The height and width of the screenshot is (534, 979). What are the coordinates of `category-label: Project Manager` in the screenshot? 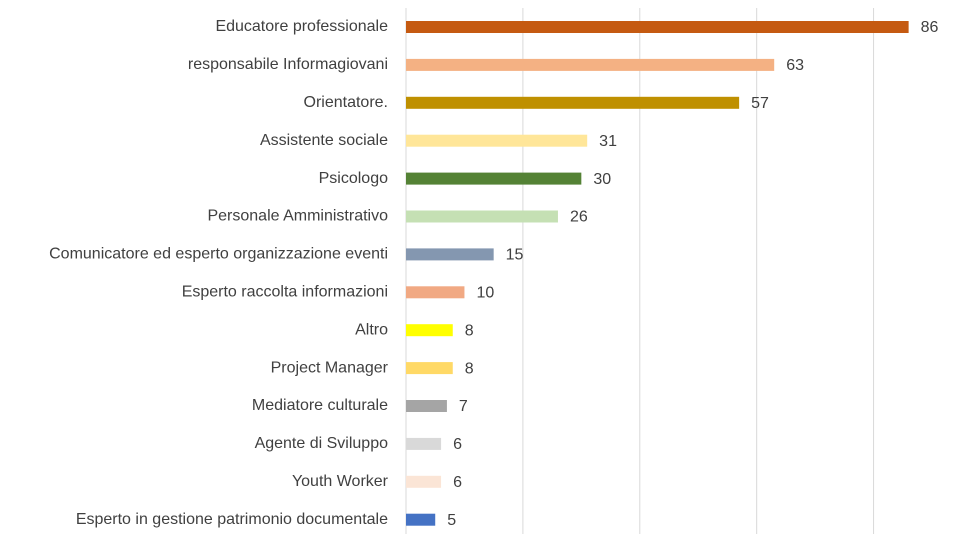 It's located at (330, 367).